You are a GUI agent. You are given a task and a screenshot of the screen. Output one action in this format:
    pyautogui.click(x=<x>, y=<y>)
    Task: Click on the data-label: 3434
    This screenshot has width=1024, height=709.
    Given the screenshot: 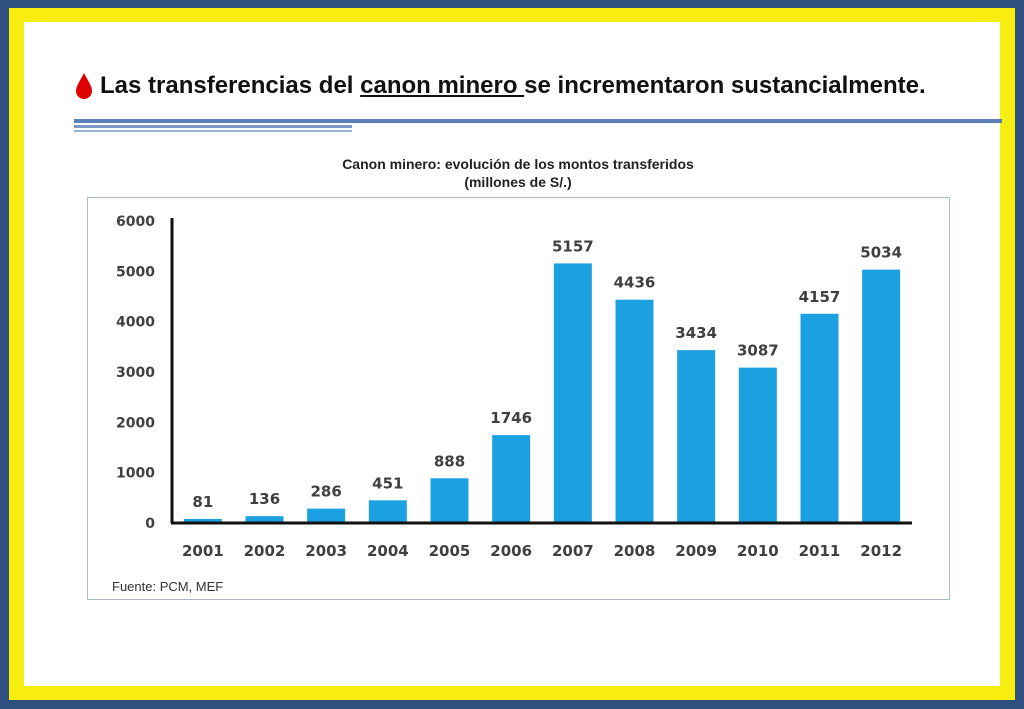 What is the action you would take?
    pyautogui.click(x=696, y=333)
    